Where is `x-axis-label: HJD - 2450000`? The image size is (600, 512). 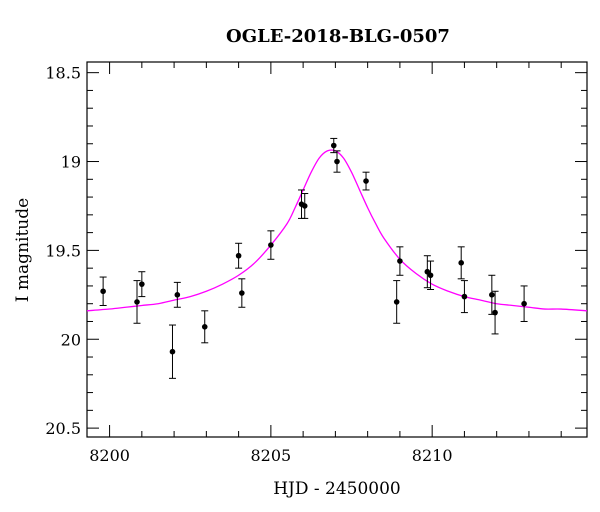 x-axis-label: HJD - 2450000 is located at coordinates (337, 489).